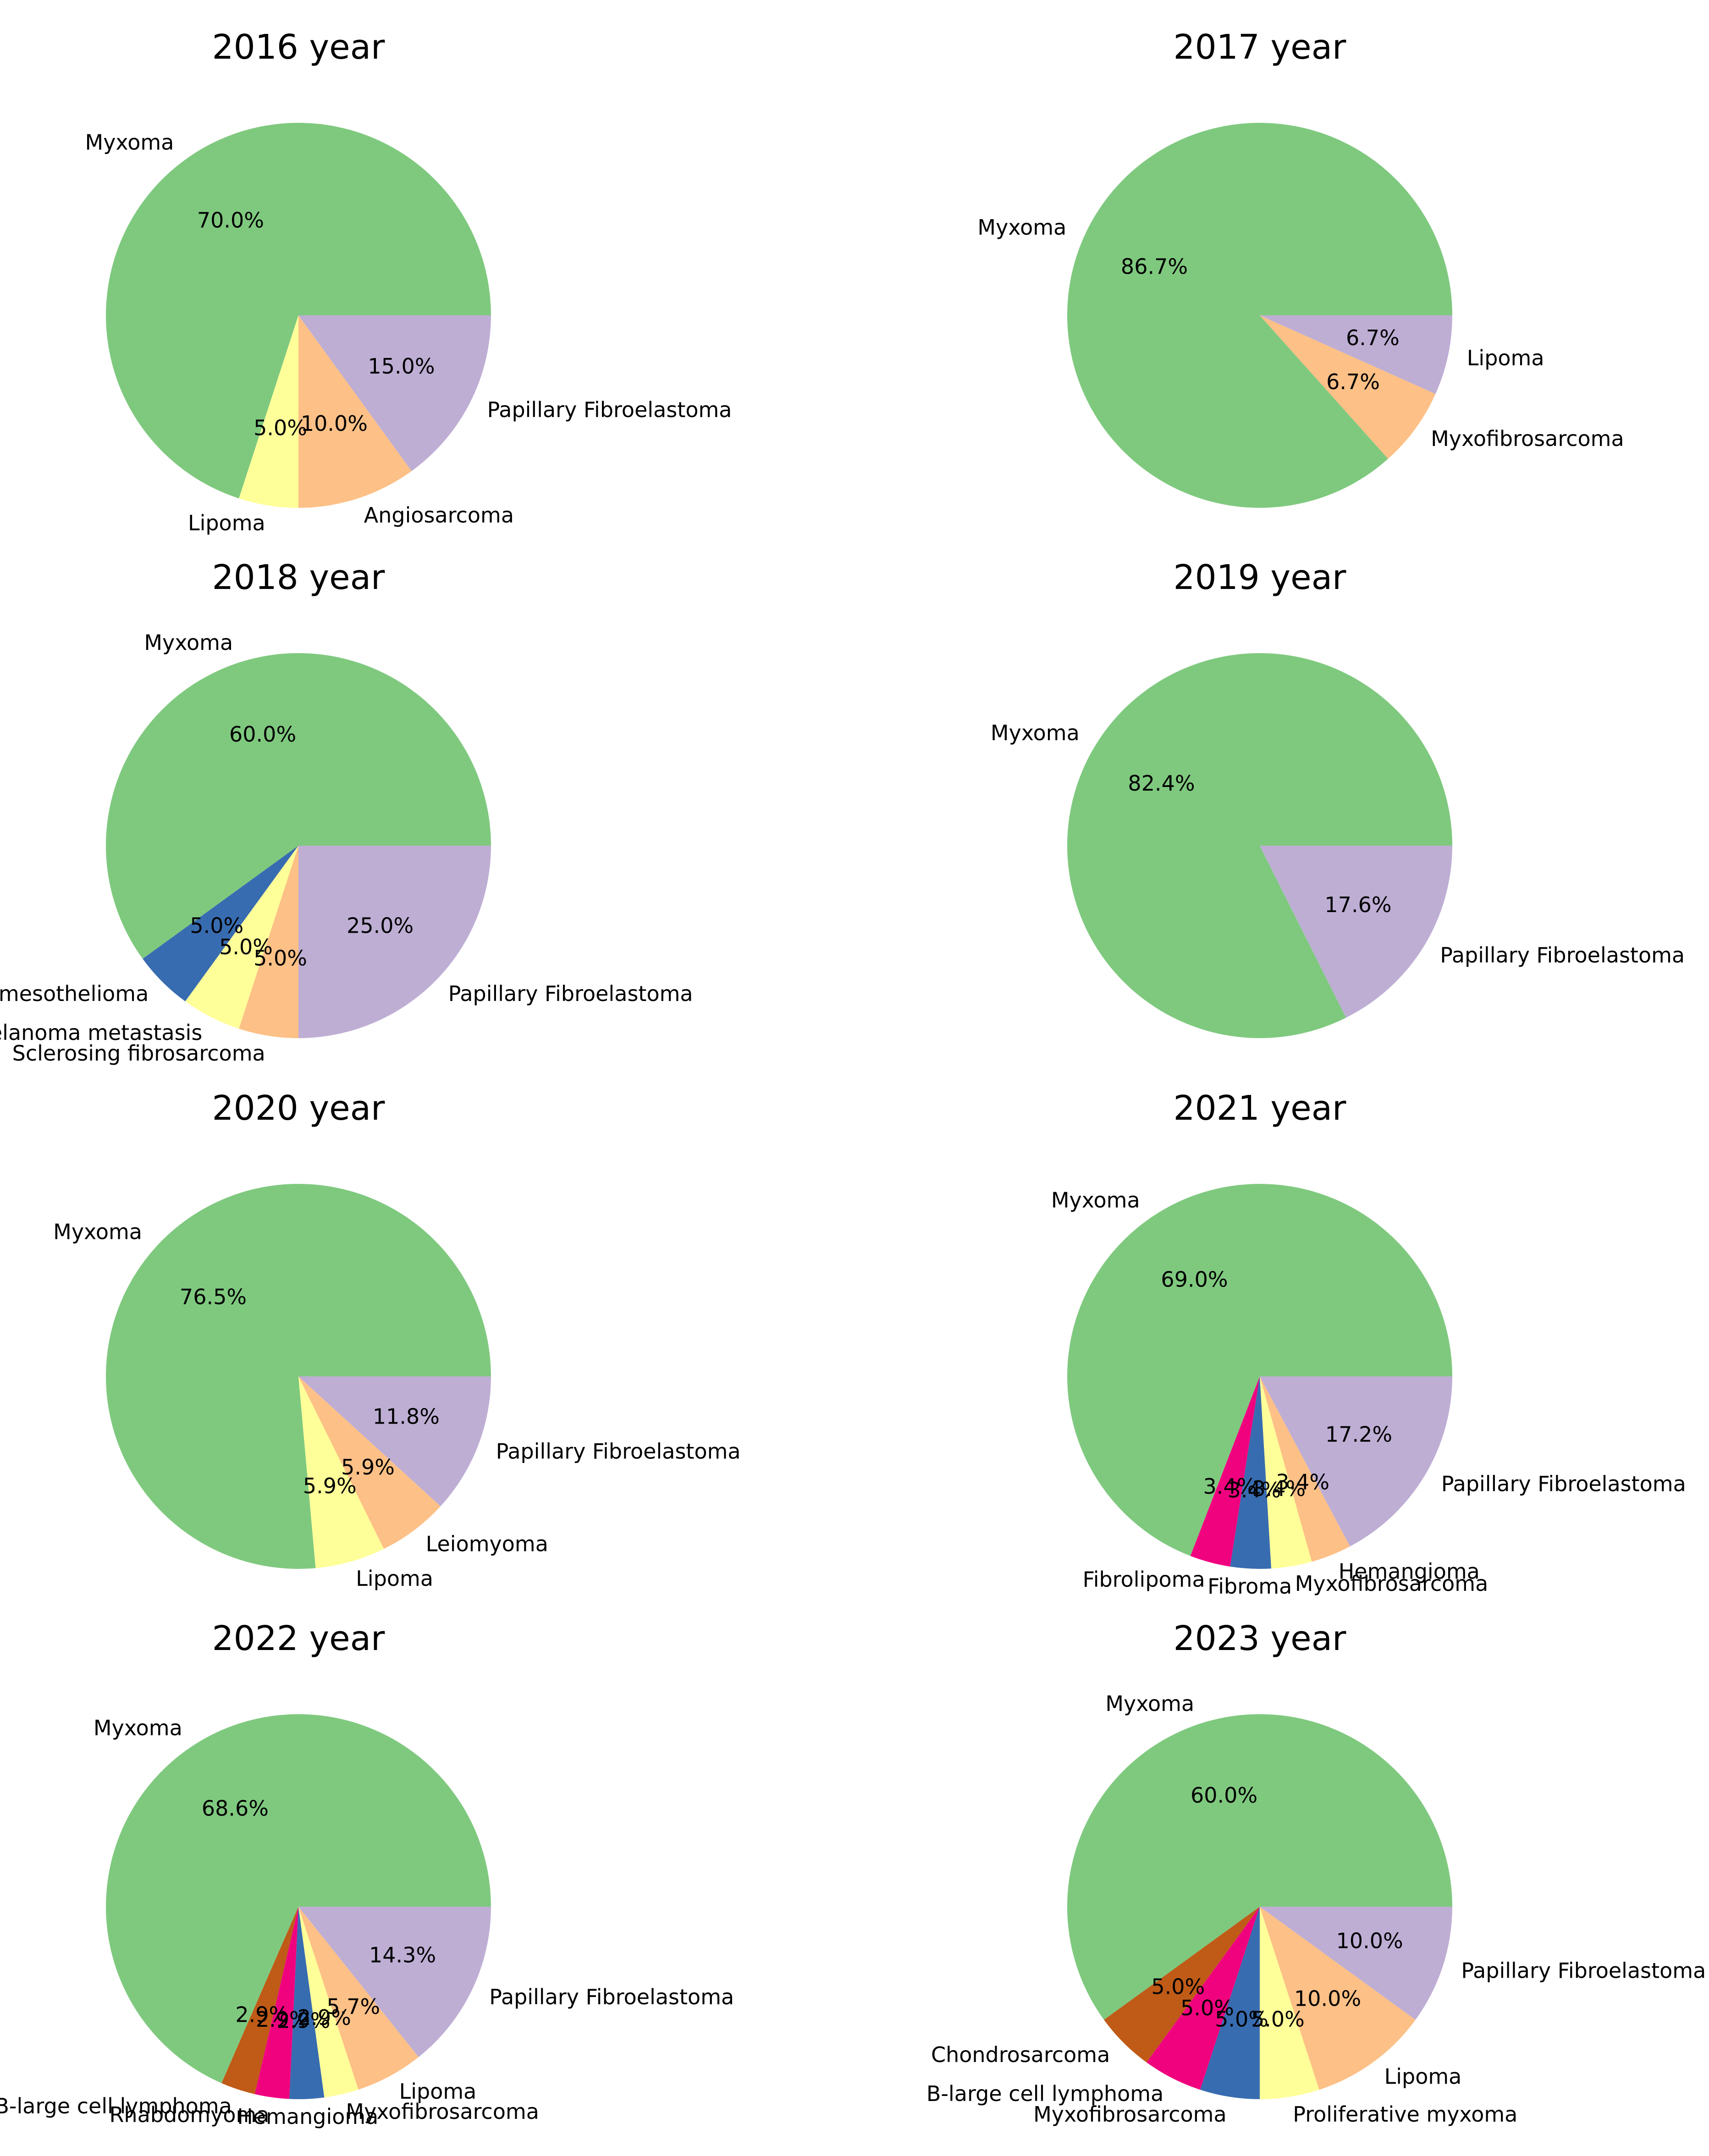 The height and width of the screenshot is (2156, 1709). I want to click on slice-label: Angiosarcoma, so click(439, 515).